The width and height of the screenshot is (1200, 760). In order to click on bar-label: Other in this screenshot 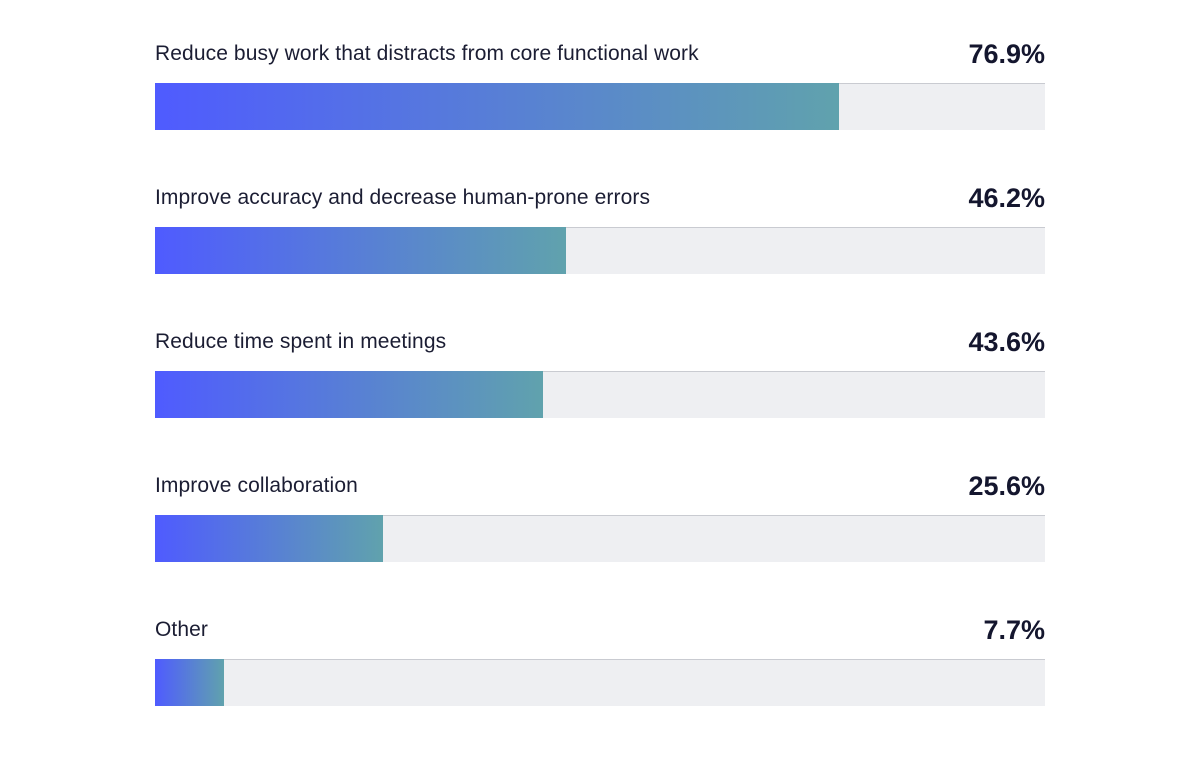, I will do `click(182, 629)`.